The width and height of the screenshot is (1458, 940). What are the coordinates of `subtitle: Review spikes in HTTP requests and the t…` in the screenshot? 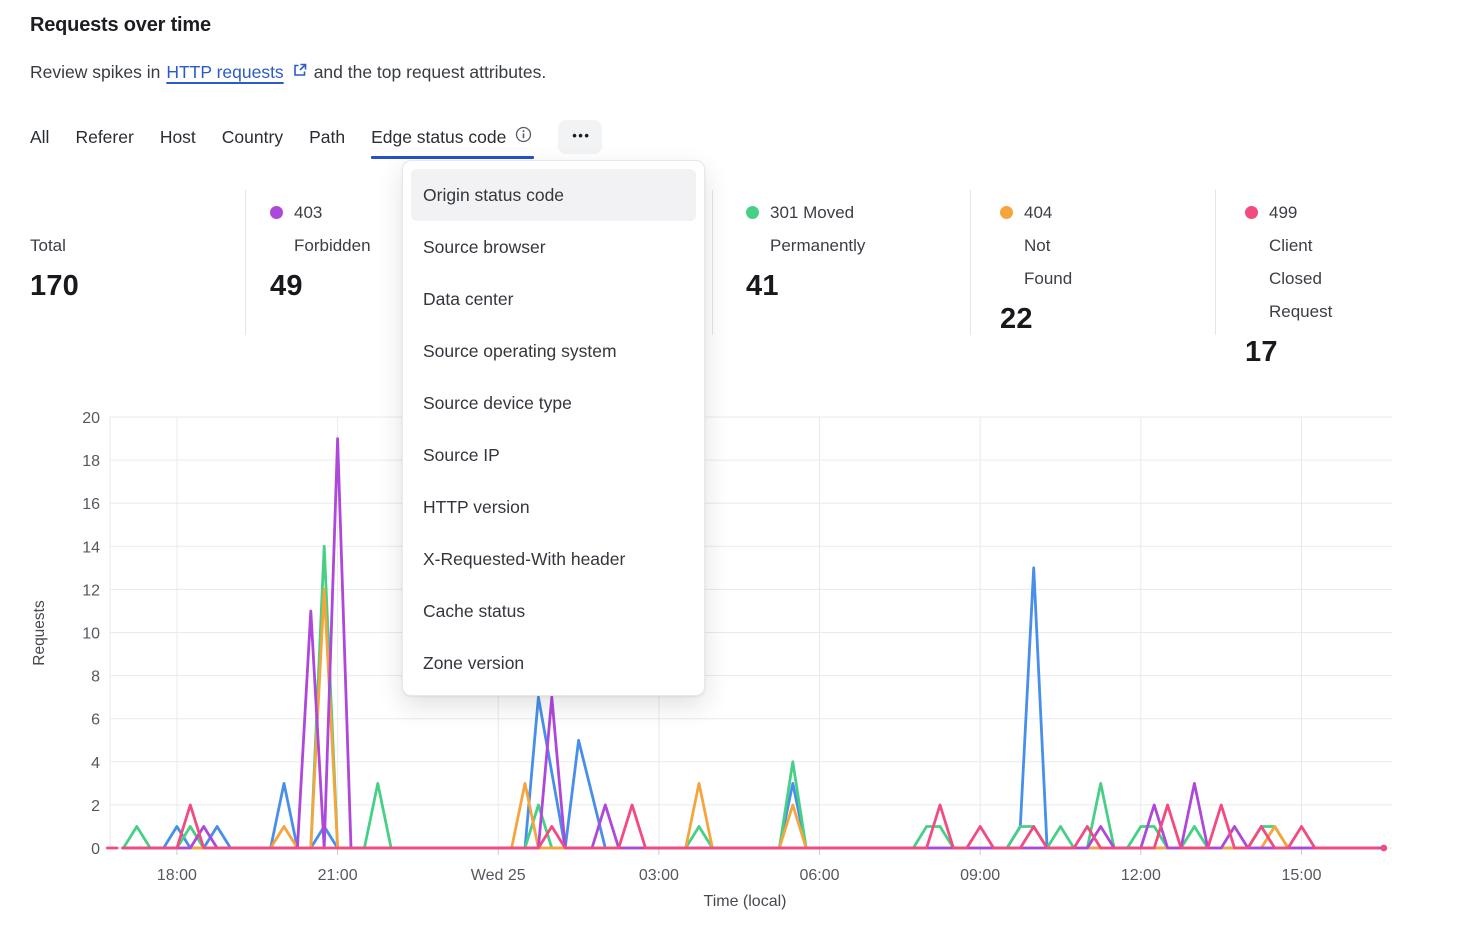 It's located at (288, 72).